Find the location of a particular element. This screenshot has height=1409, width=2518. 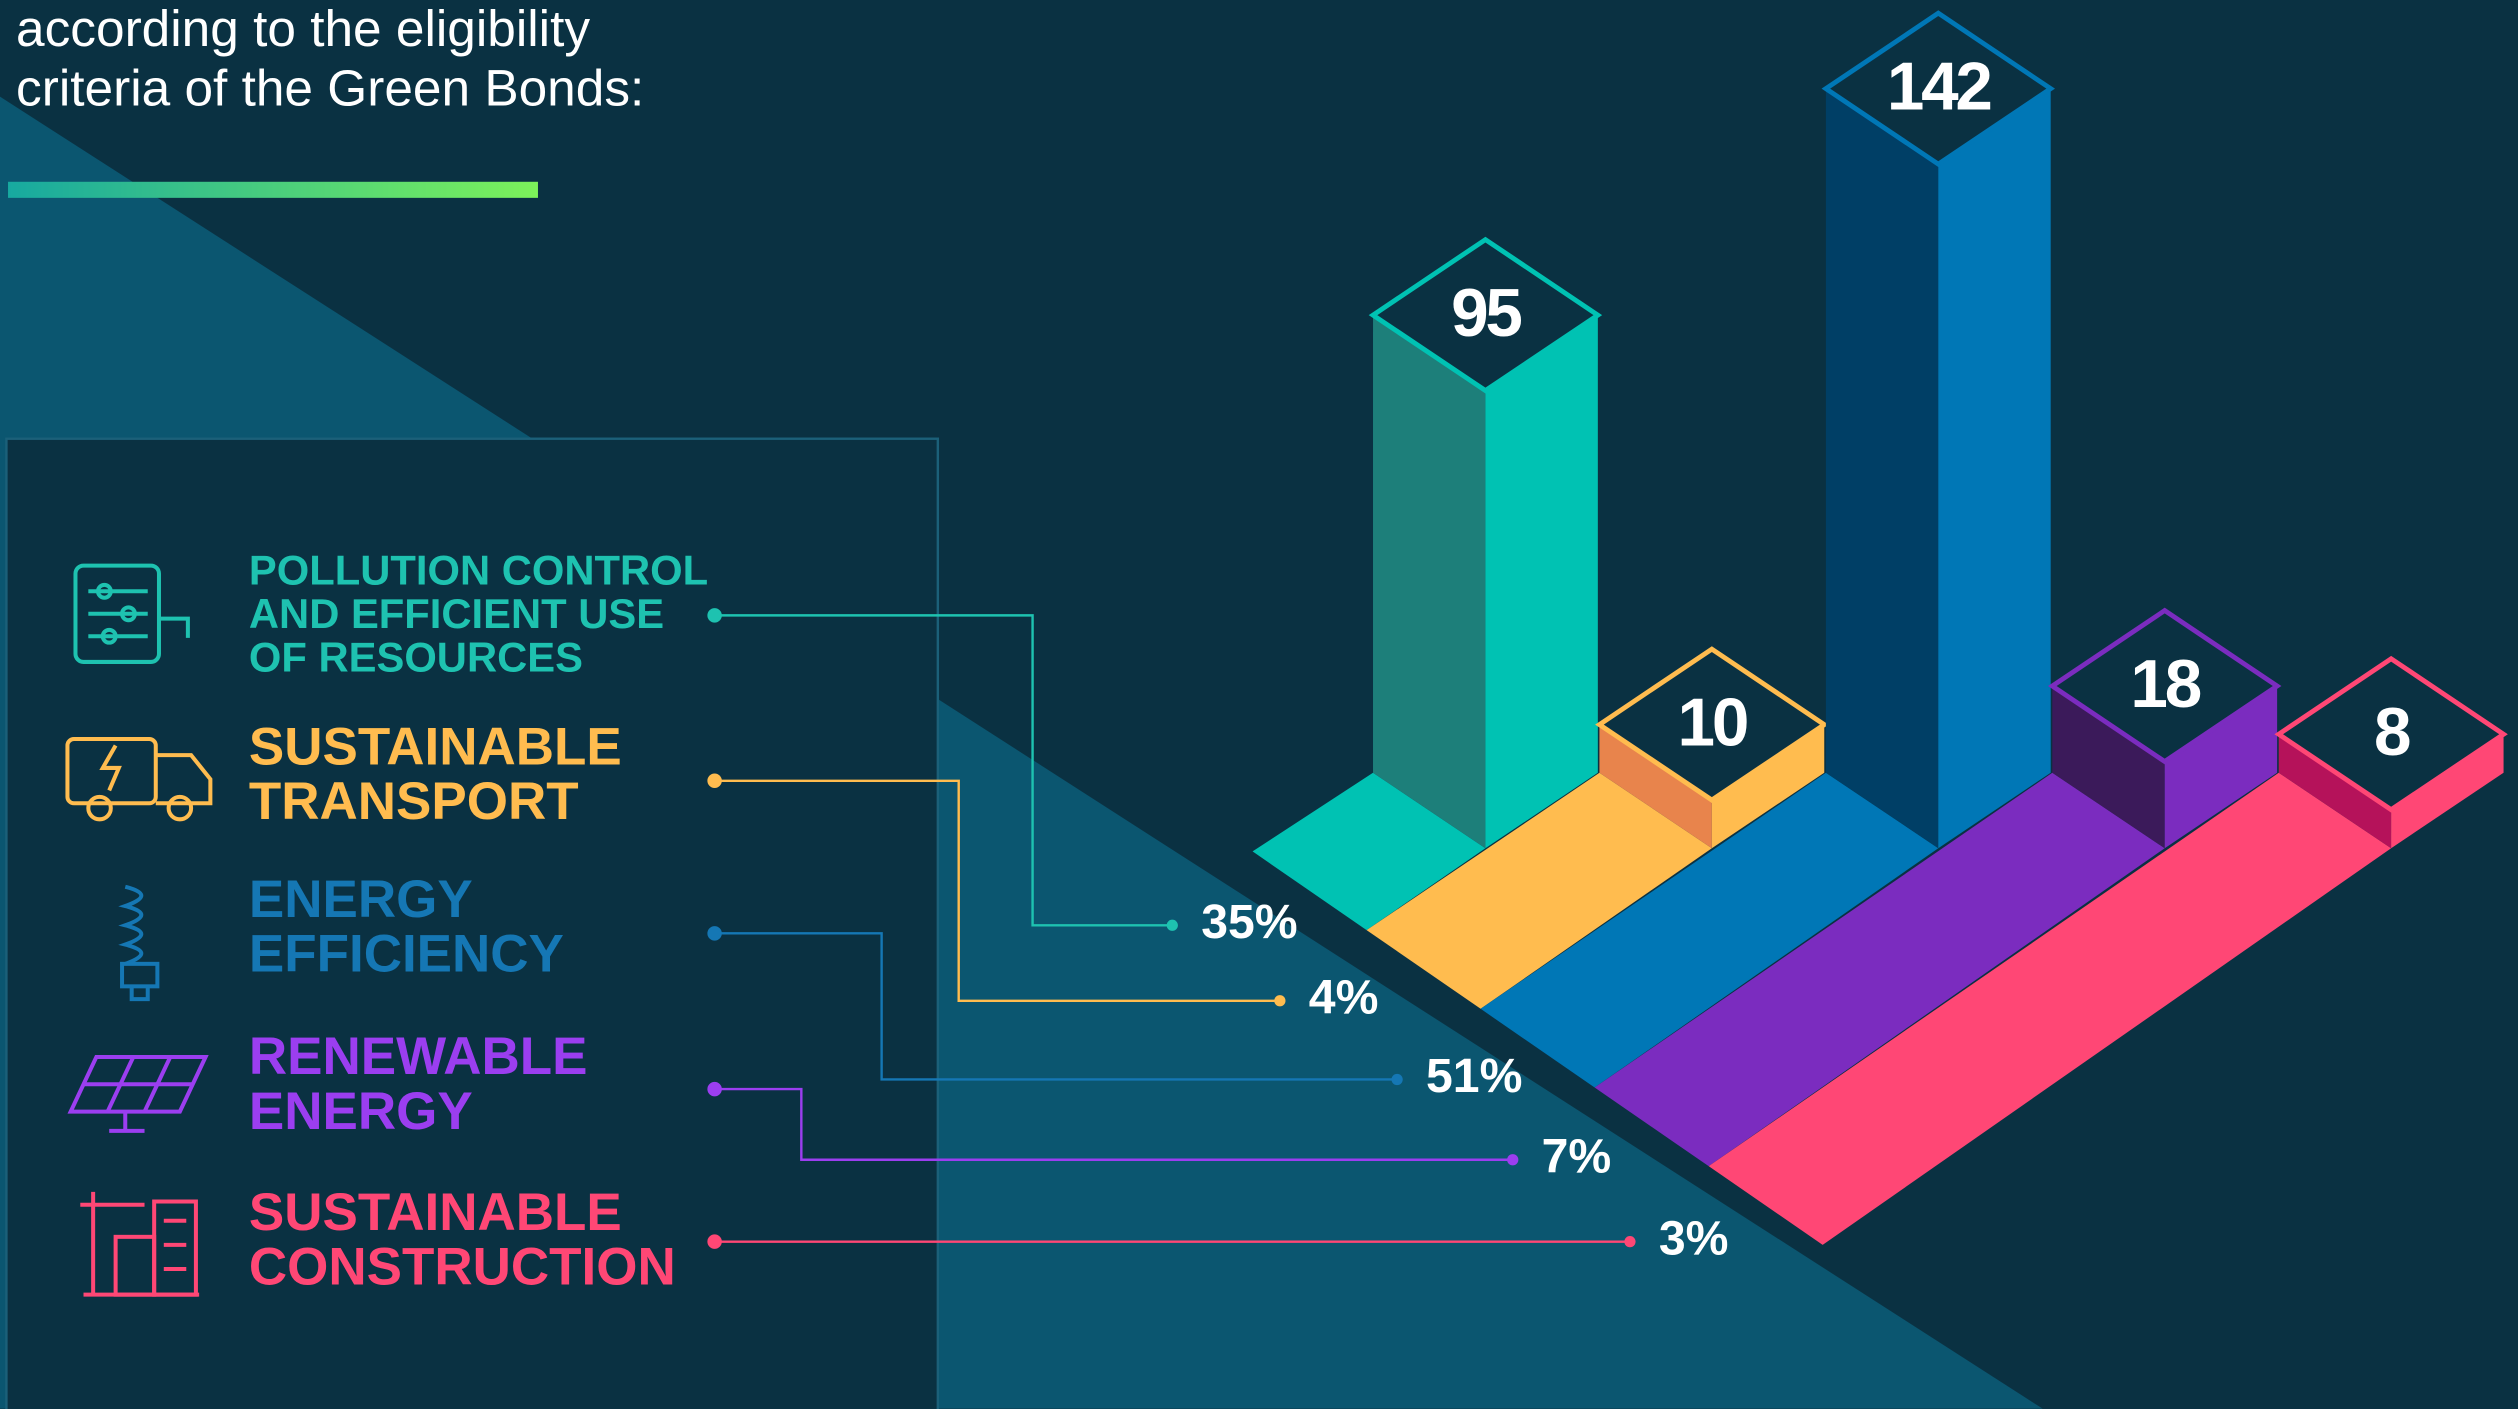

icons is located at coordinates (139, 930).